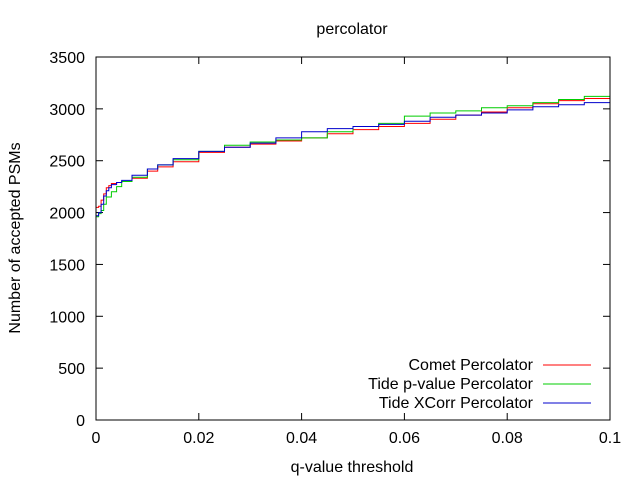  Describe the element at coordinates (71, 369) in the screenshot. I see `y-tick-label: 500` at that location.